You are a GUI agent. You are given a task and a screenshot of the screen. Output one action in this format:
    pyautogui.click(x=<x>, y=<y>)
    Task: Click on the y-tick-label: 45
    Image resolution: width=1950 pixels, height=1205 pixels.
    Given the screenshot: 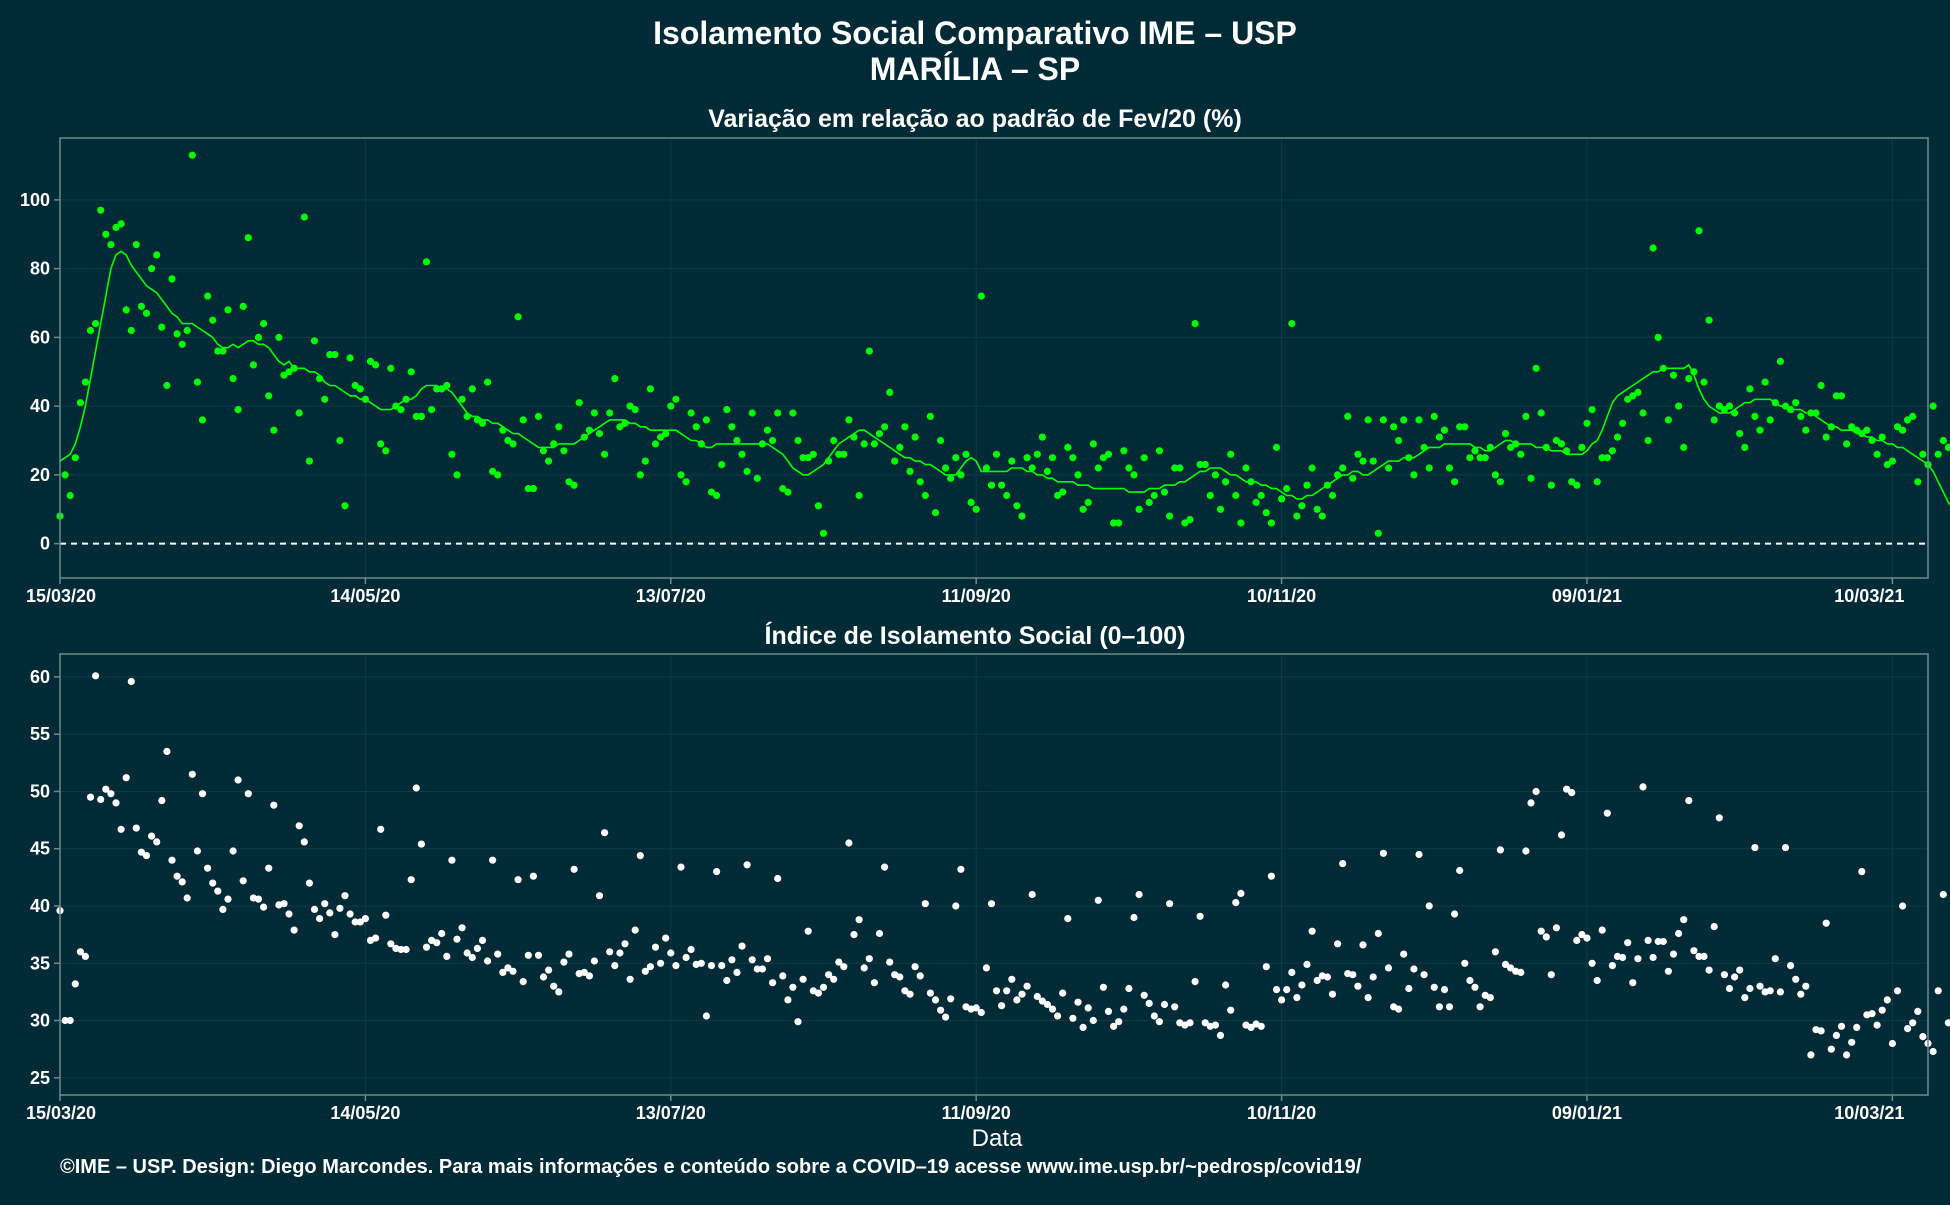 What is the action you would take?
    pyautogui.click(x=40, y=849)
    